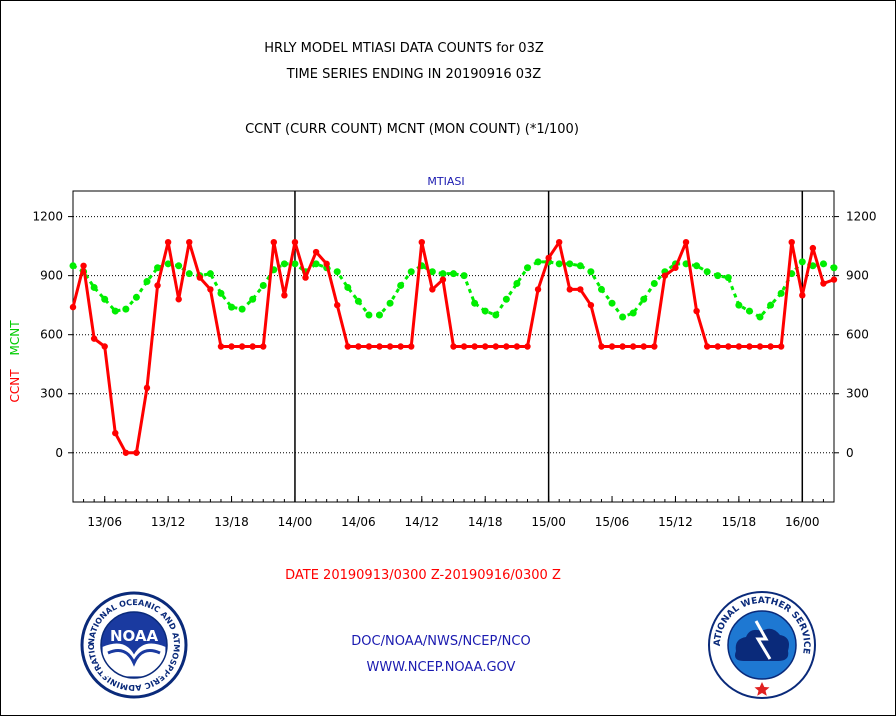 The width and height of the screenshot is (896, 719). What do you see at coordinates (441, 667) in the screenshot?
I see `footer-link-website: WWW.NCEP.NOAA.GOV` at bounding box center [441, 667].